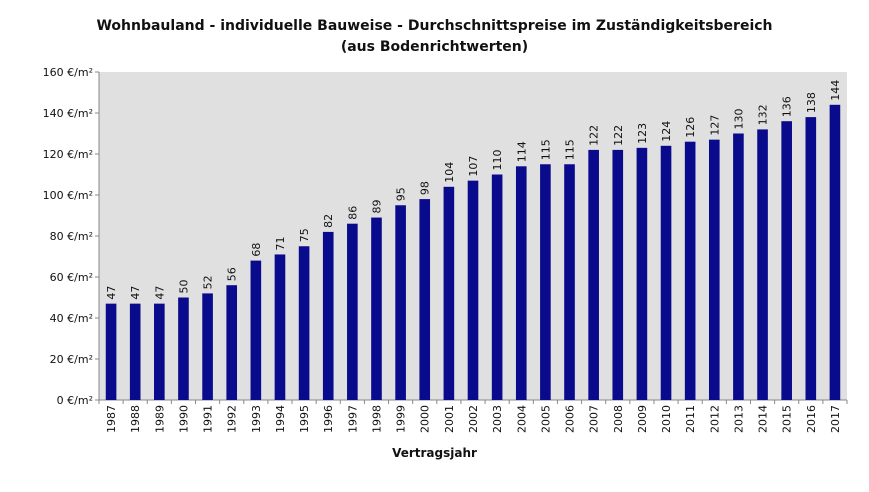 Image resolution: width=869 pixels, height=492 pixels. What do you see at coordinates (618, 419) in the screenshot?
I see `x-tick-label: 2008` at bounding box center [618, 419].